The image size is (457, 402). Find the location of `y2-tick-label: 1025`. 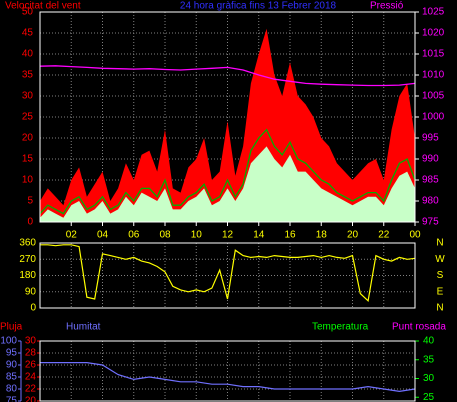

y2-tick-label: 1025 is located at coordinates (433, 12).